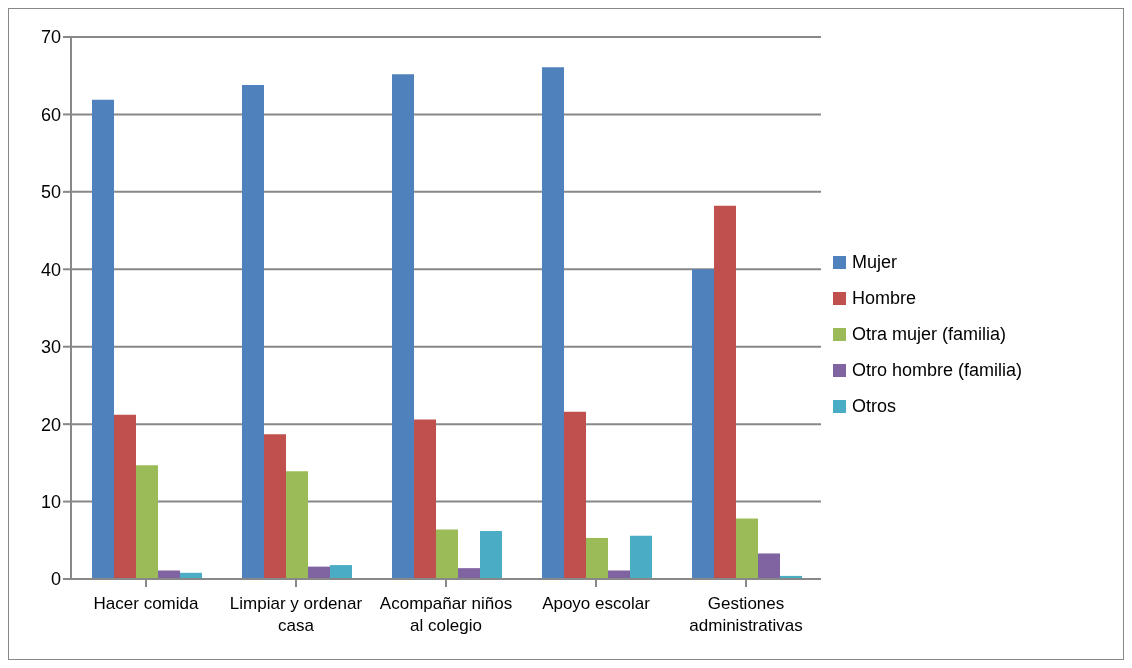 The image size is (1132, 668). Describe the element at coordinates (929, 334) in the screenshot. I see `legend-label: Otra mujer (familia)` at that location.